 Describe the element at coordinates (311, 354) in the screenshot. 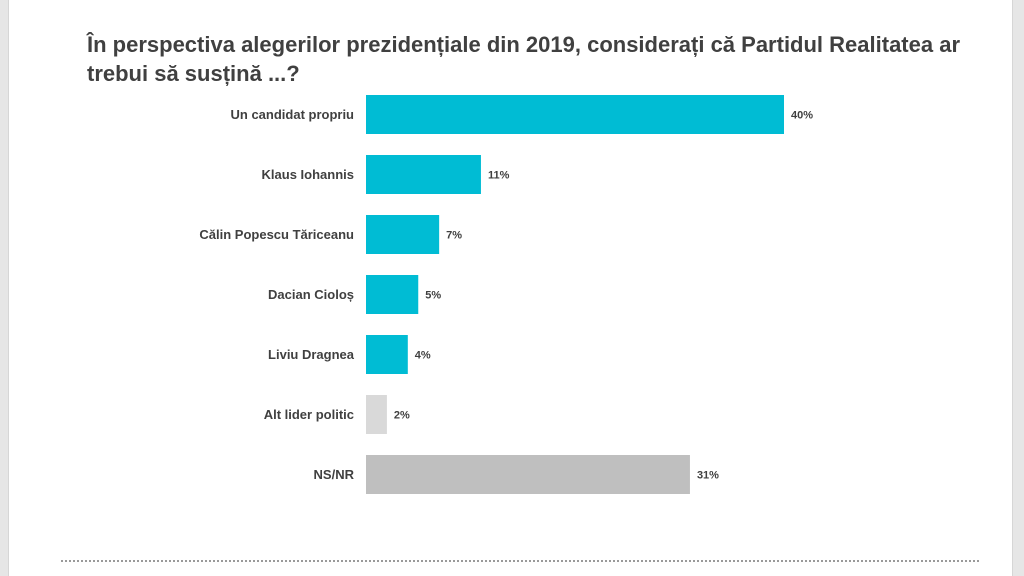

I see `category-label: Liviu Dragnea` at that location.